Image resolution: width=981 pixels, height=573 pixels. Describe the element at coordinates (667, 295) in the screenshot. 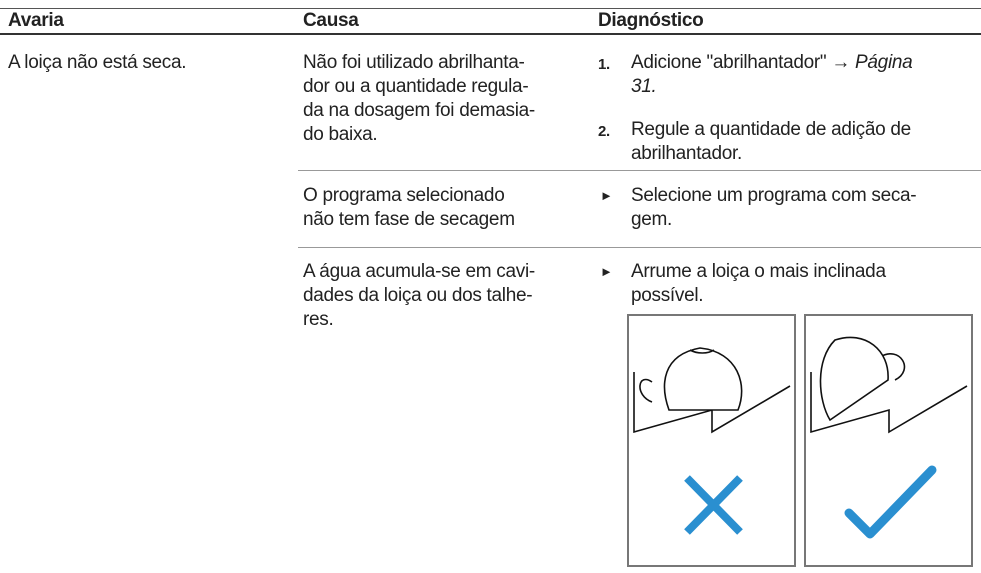

I see `line: possível.` at that location.